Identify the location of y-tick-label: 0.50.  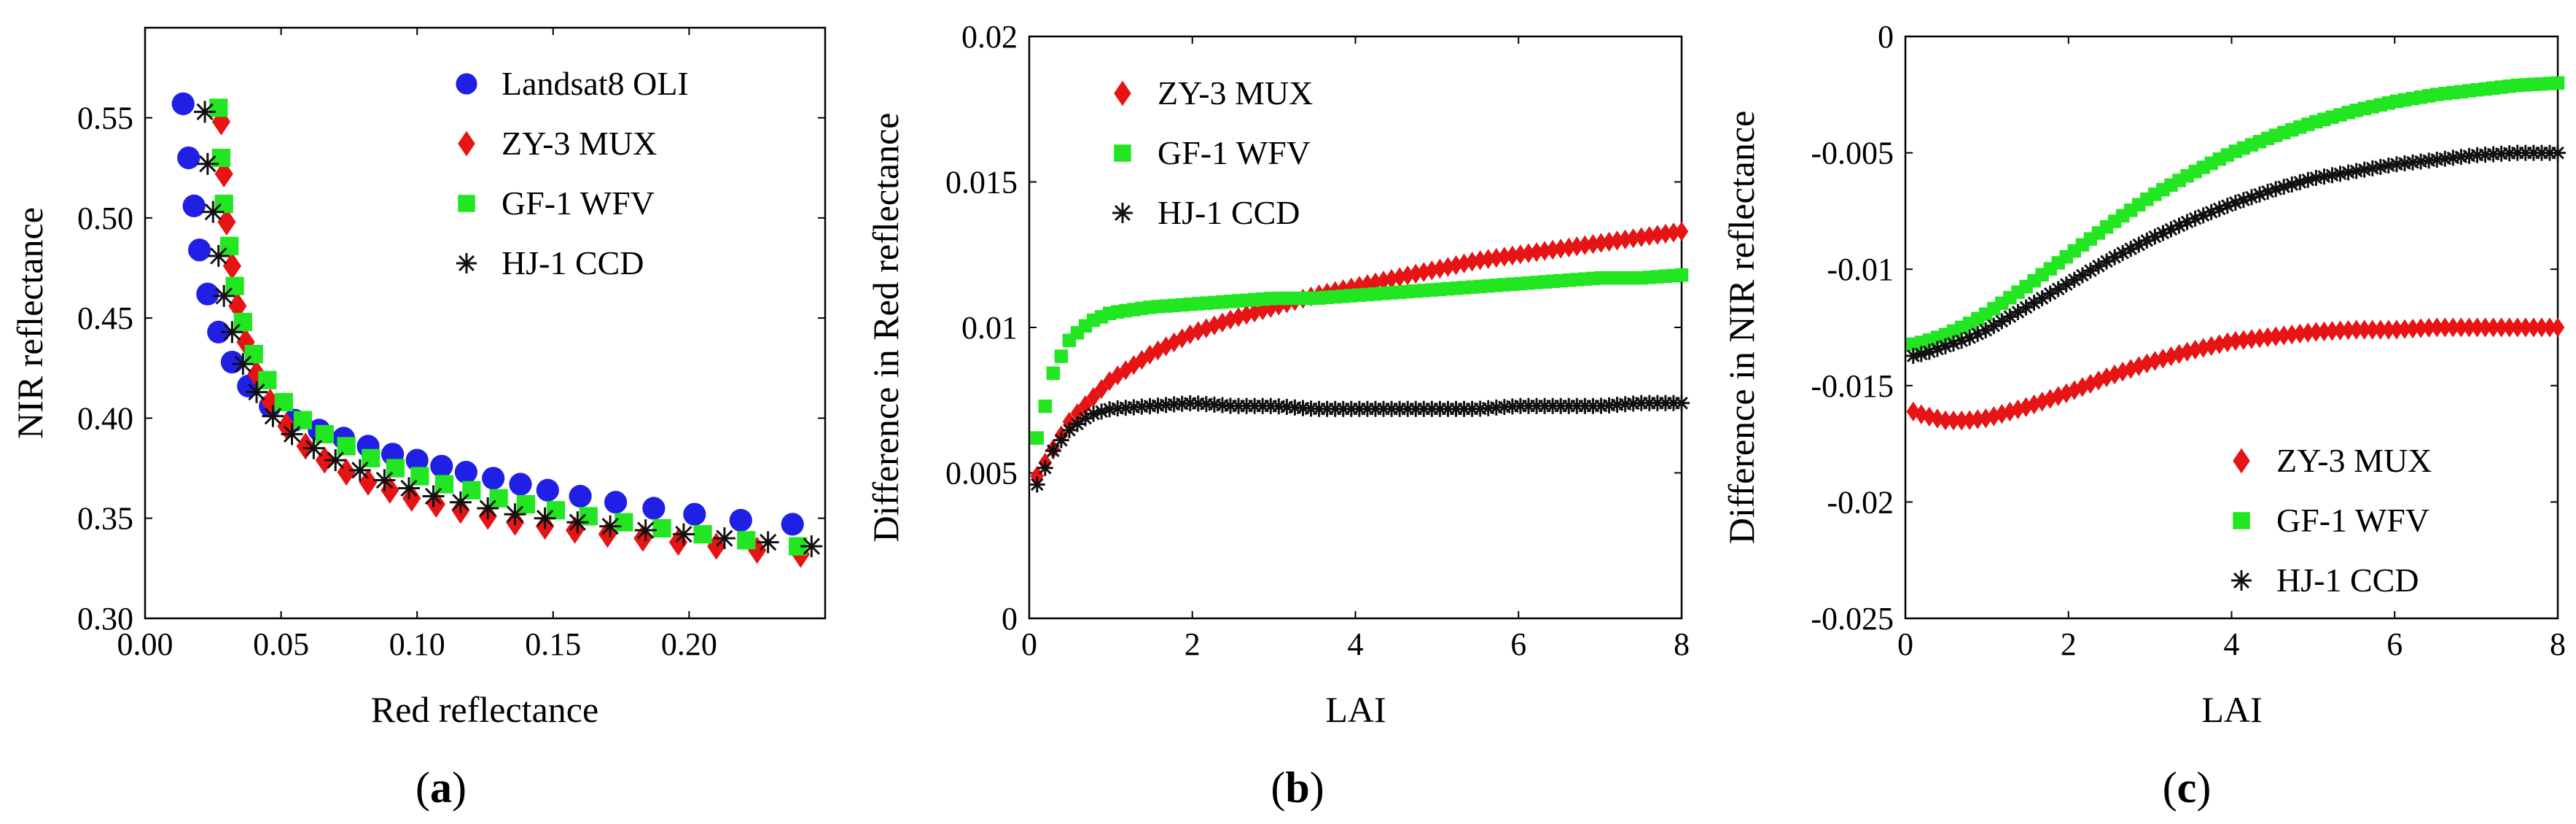
(105, 218).